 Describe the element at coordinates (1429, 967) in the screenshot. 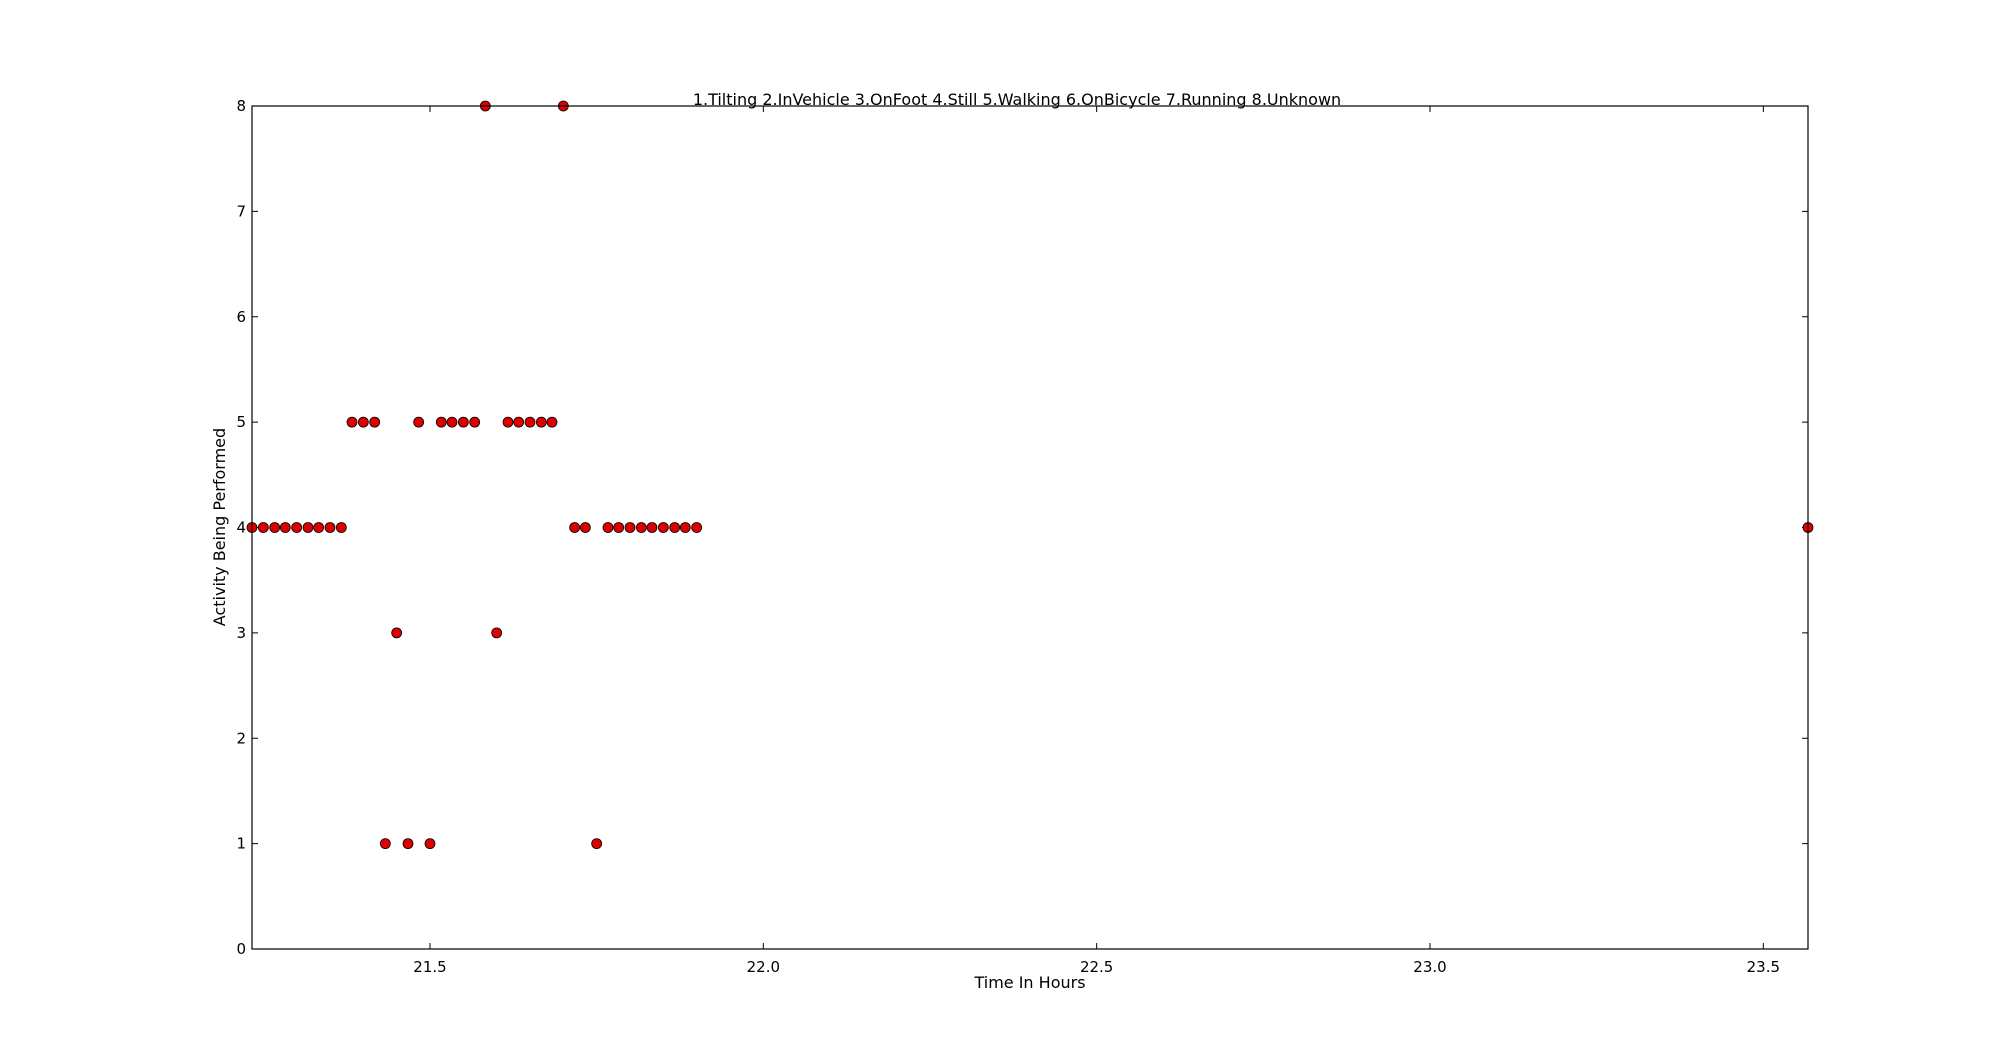

I see `x-tick-label: 23.0` at that location.